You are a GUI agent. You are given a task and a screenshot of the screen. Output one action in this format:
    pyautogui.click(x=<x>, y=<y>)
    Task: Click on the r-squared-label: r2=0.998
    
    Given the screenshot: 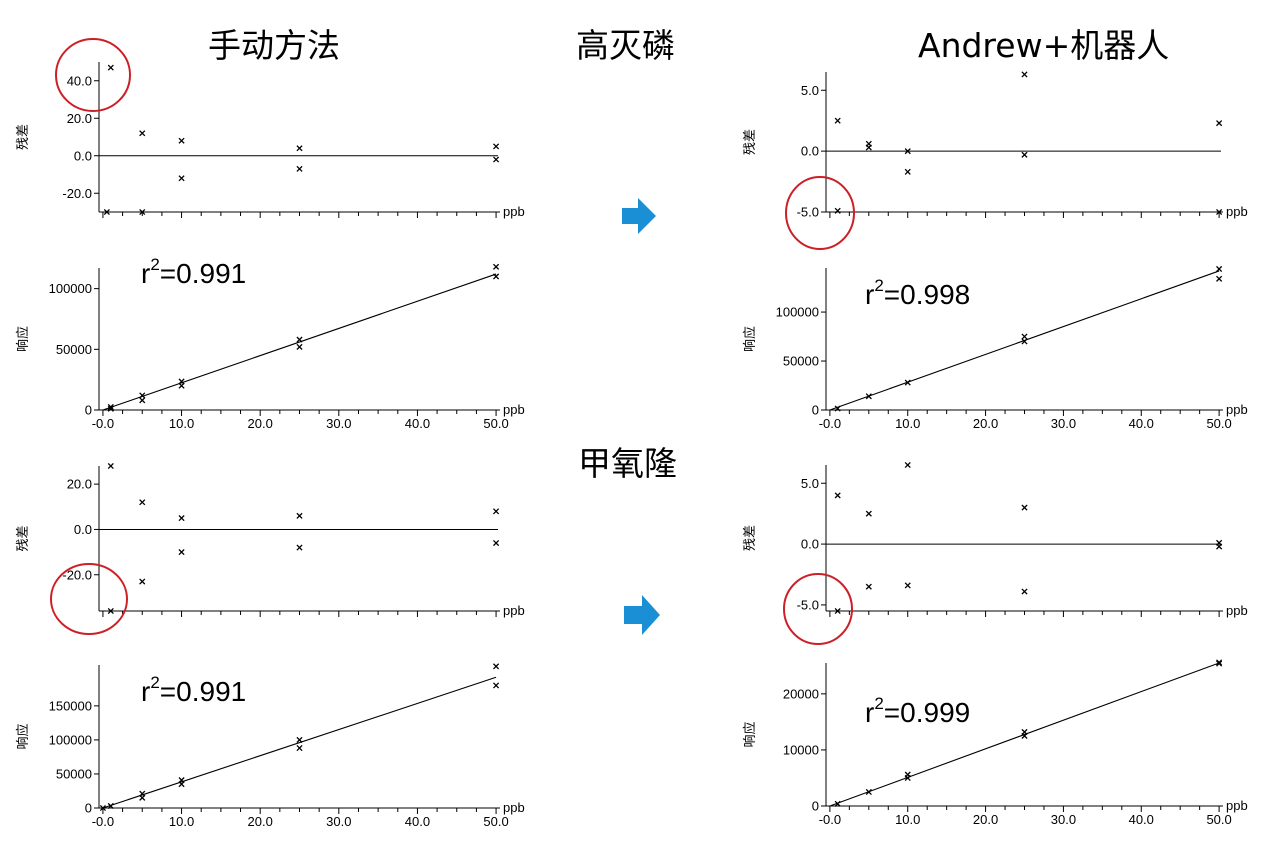 What is the action you would take?
    pyautogui.click(x=917, y=294)
    